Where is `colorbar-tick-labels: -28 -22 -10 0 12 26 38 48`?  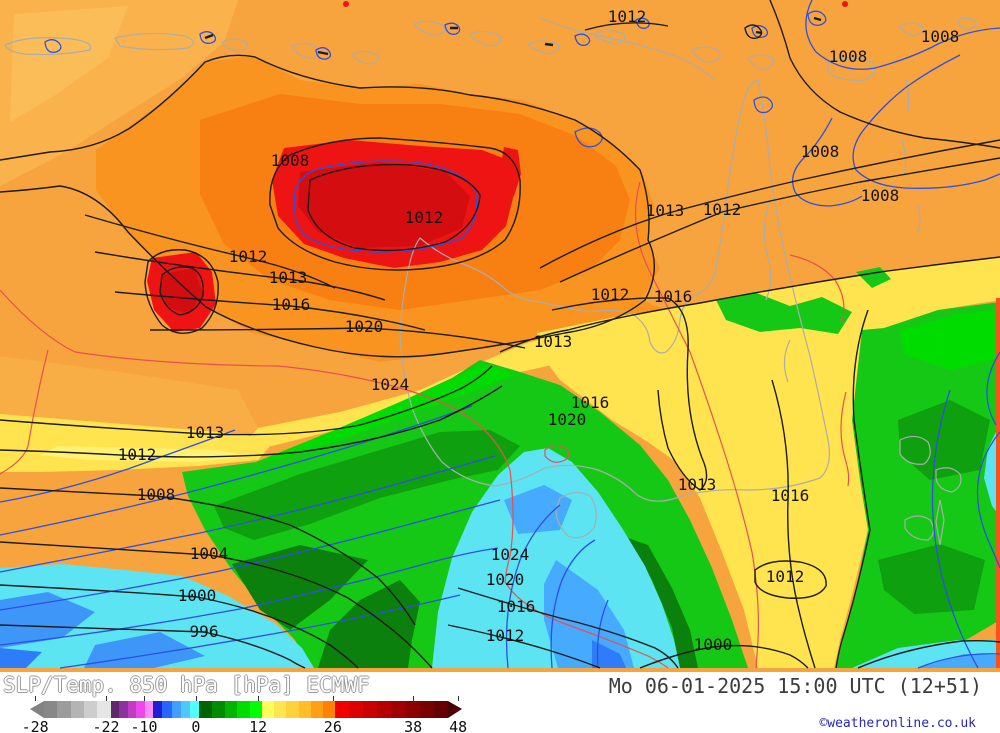
colorbar-tick-labels: -28 -22 -10 0 12 26 38 48 is located at coordinates (245, 725).